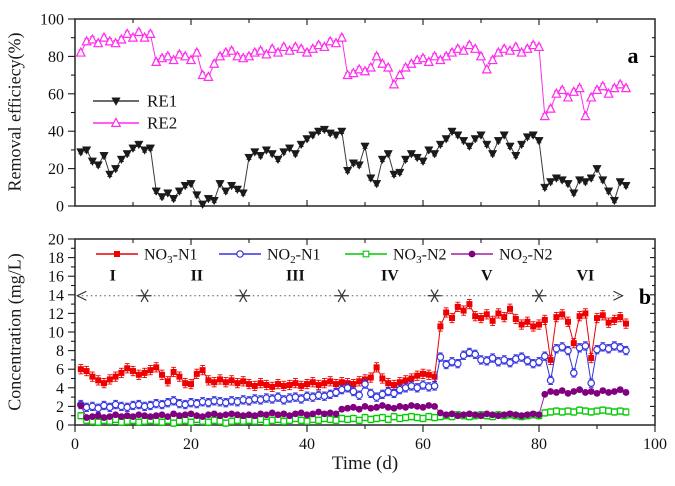  What do you see at coordinates (162, 101) in the screenshot?
I see `legend-label-RE1: RE1` at bounding box center [162, 101].